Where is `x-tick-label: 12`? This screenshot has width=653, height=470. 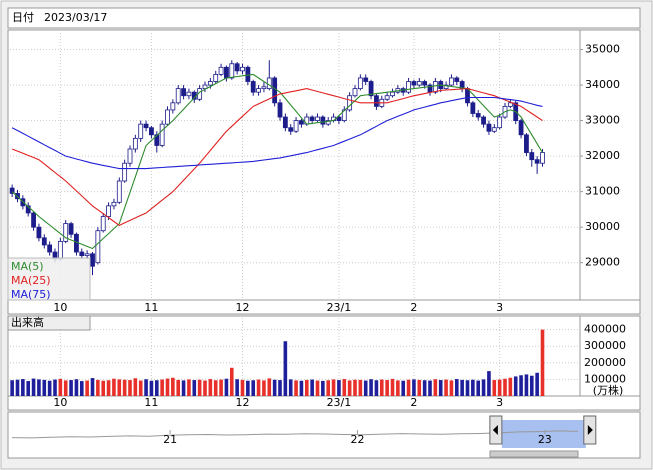 x-tick-label: 12 is located at coordinates (243, 307).